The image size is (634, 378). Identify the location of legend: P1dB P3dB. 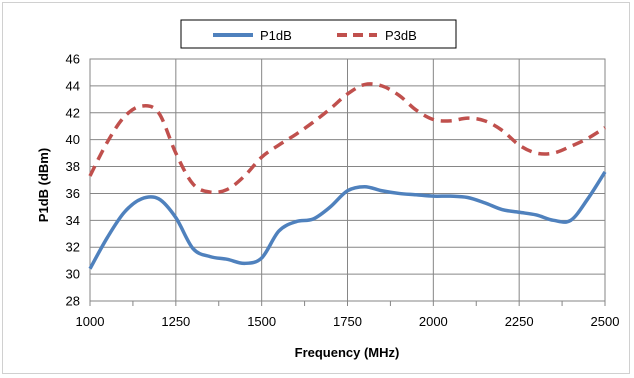
(318, 34).